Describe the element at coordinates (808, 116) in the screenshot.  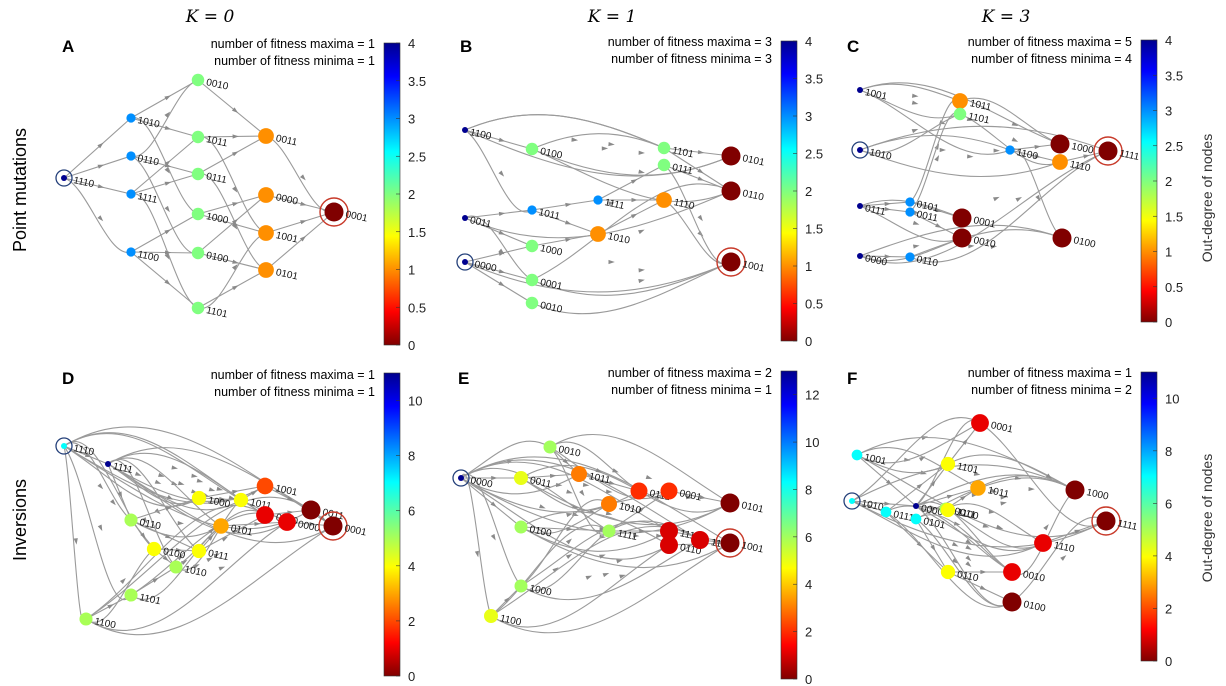
I see `colorbar-tick-label: 3` at that location.